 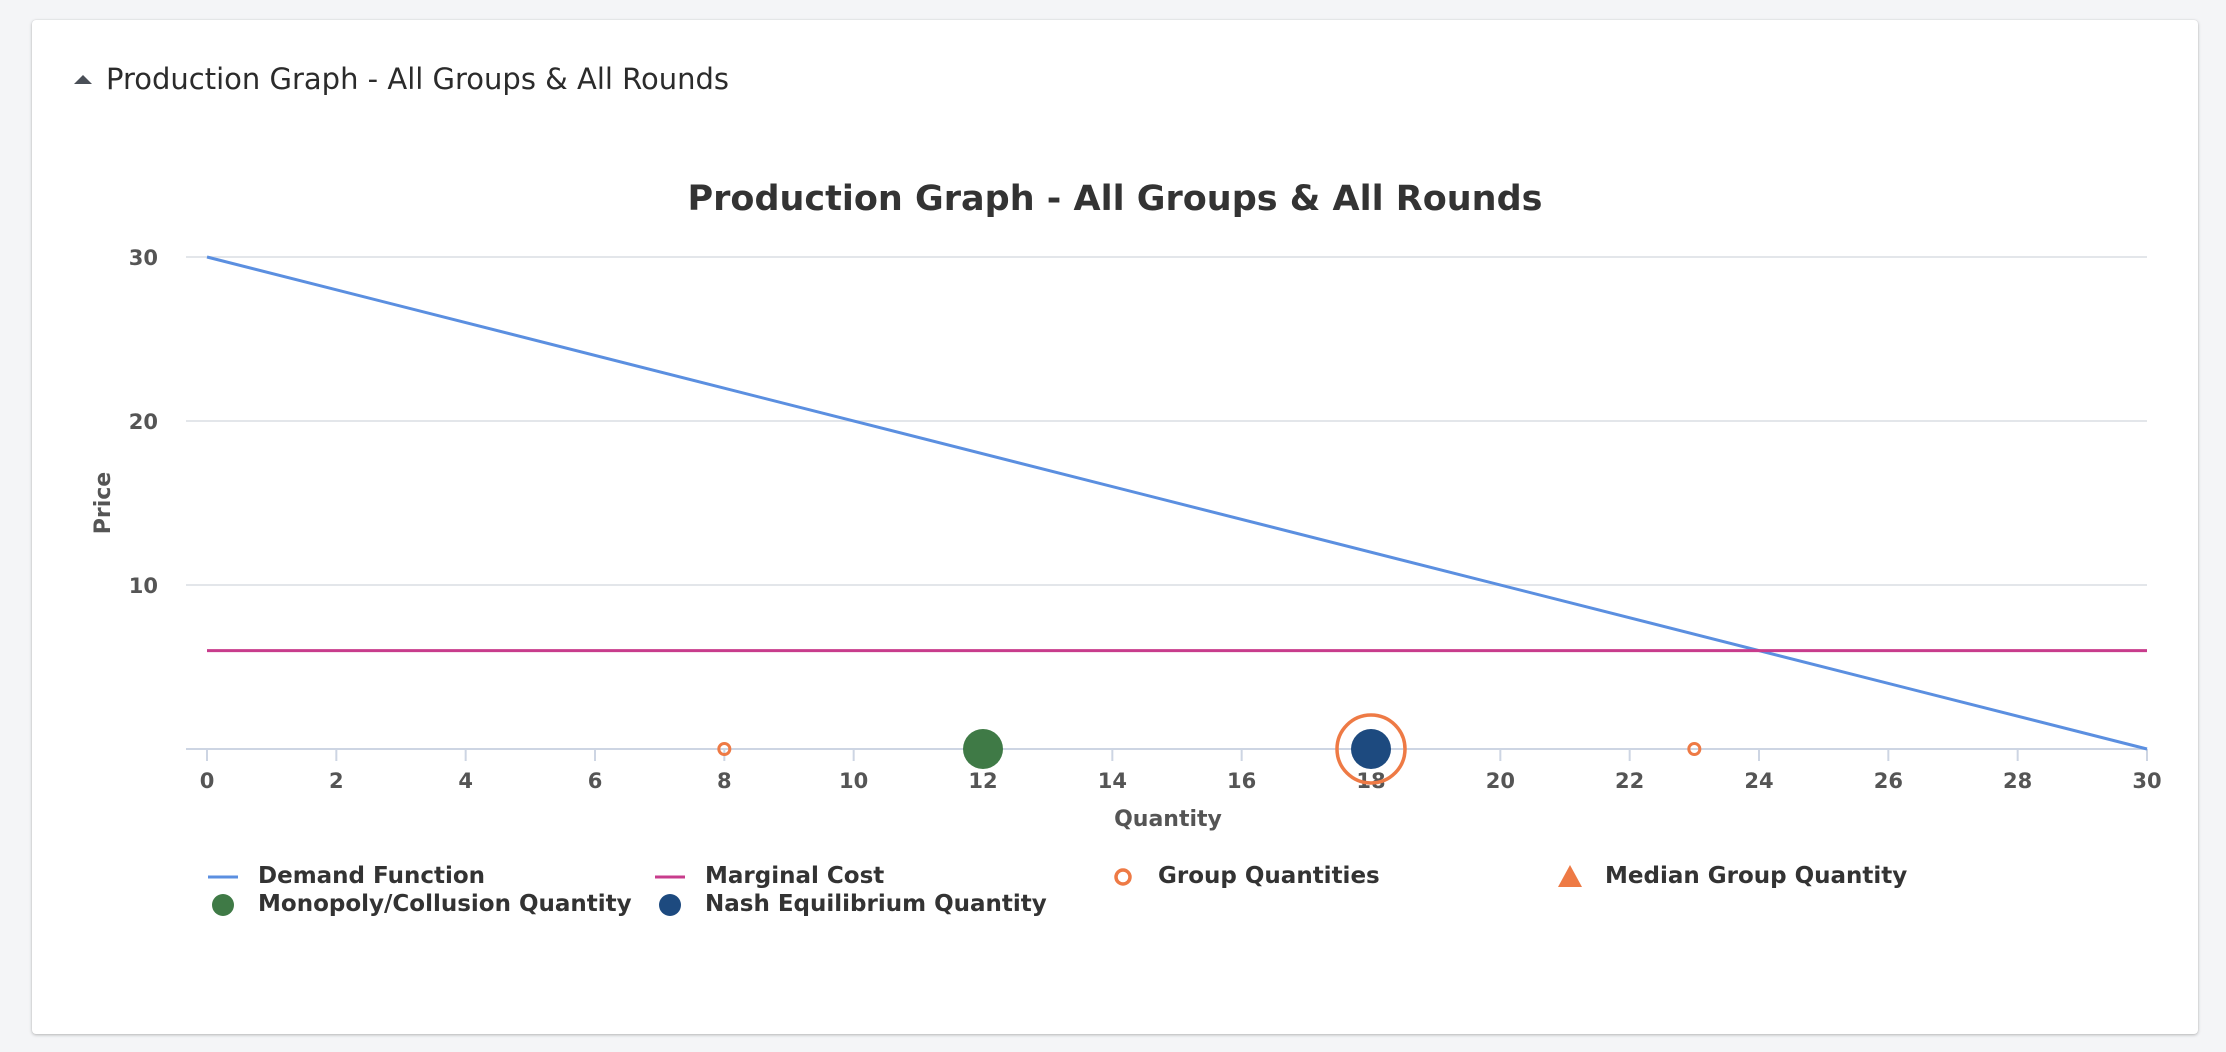 I want to click on y-axis-title: Price, so click(x=103, y=503).